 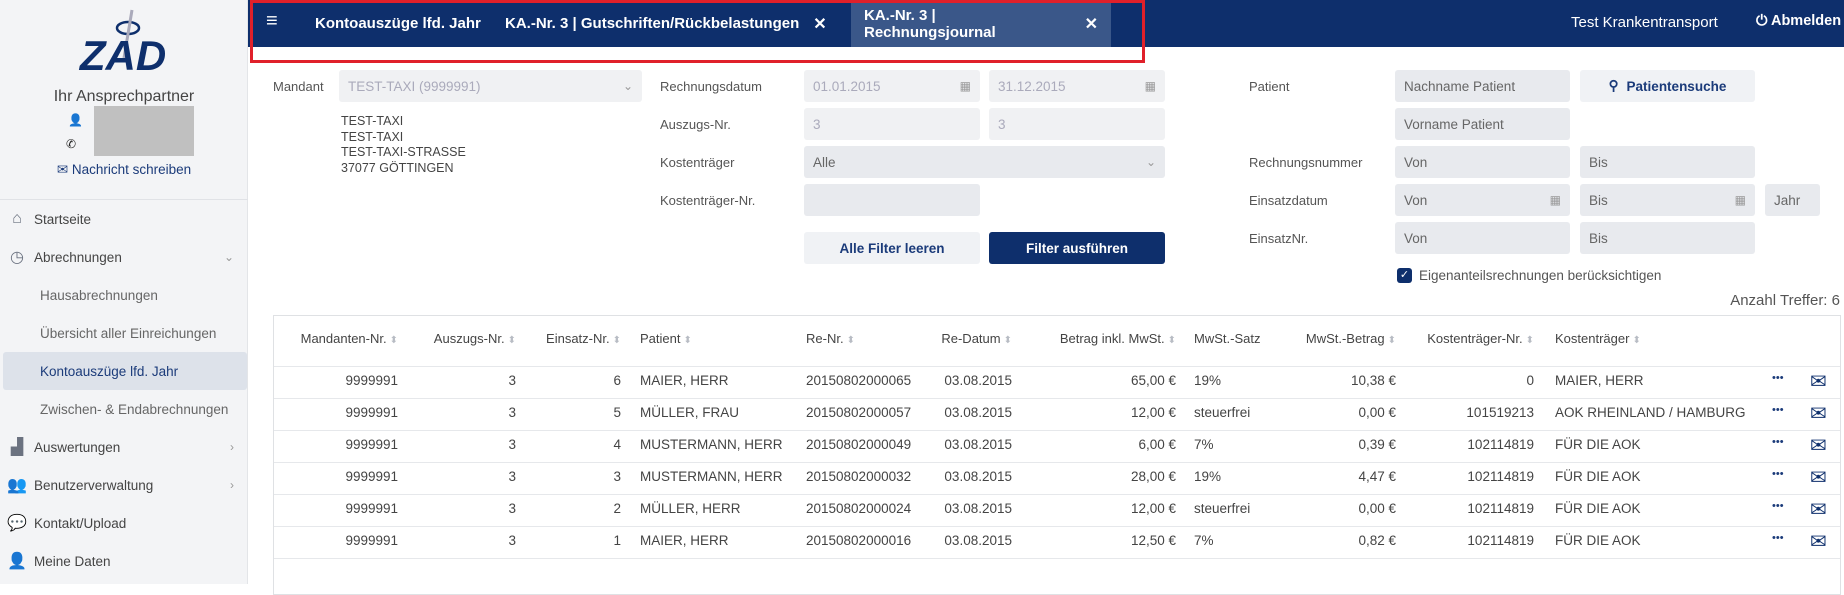 I want to click on patient-search-button: ⚲ Patientensuche, so click(x=1667, y=86).